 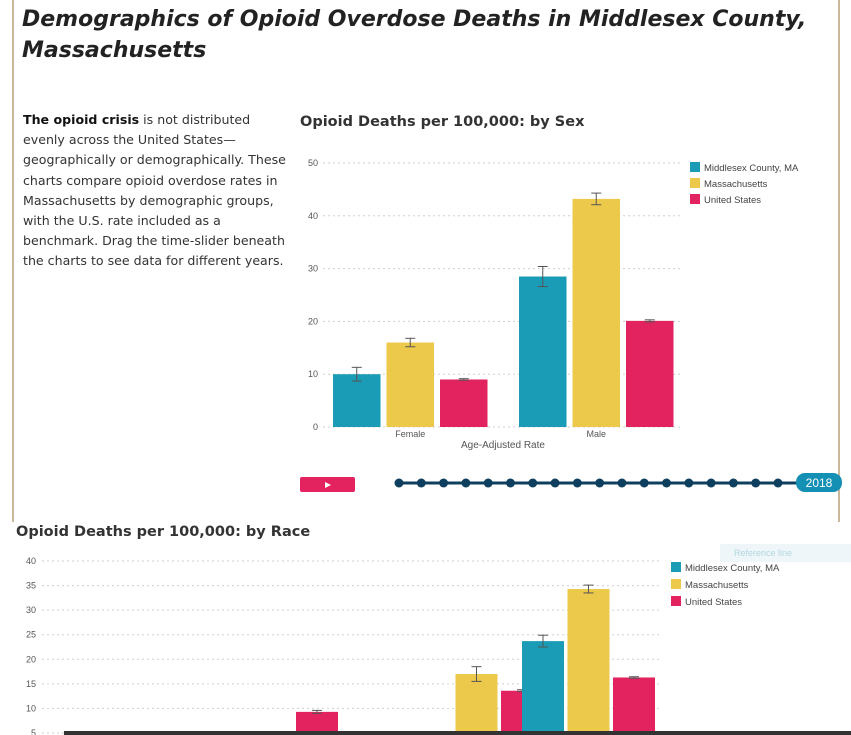 I want to click on sex-y-tick-label: 10, so click(x=313, y=374).